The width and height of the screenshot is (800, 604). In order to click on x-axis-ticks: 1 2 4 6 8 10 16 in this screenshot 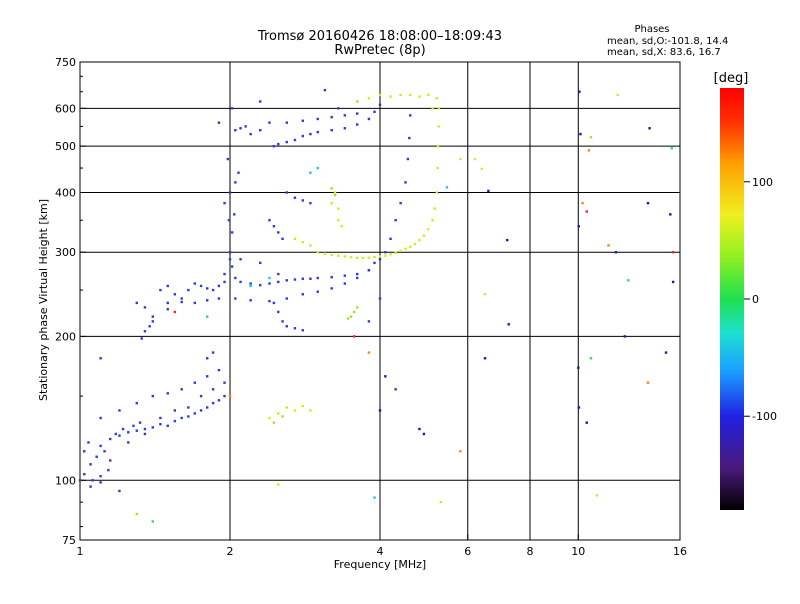, I will do `click(382, 546)`.